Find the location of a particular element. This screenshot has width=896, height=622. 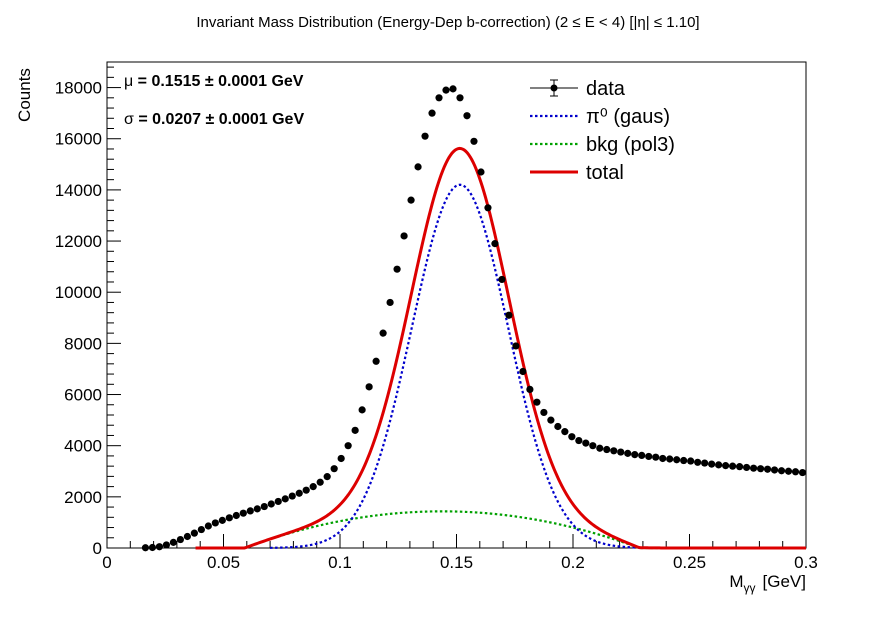

y-tick-label: 18000 is located at coordinates (78, 88).